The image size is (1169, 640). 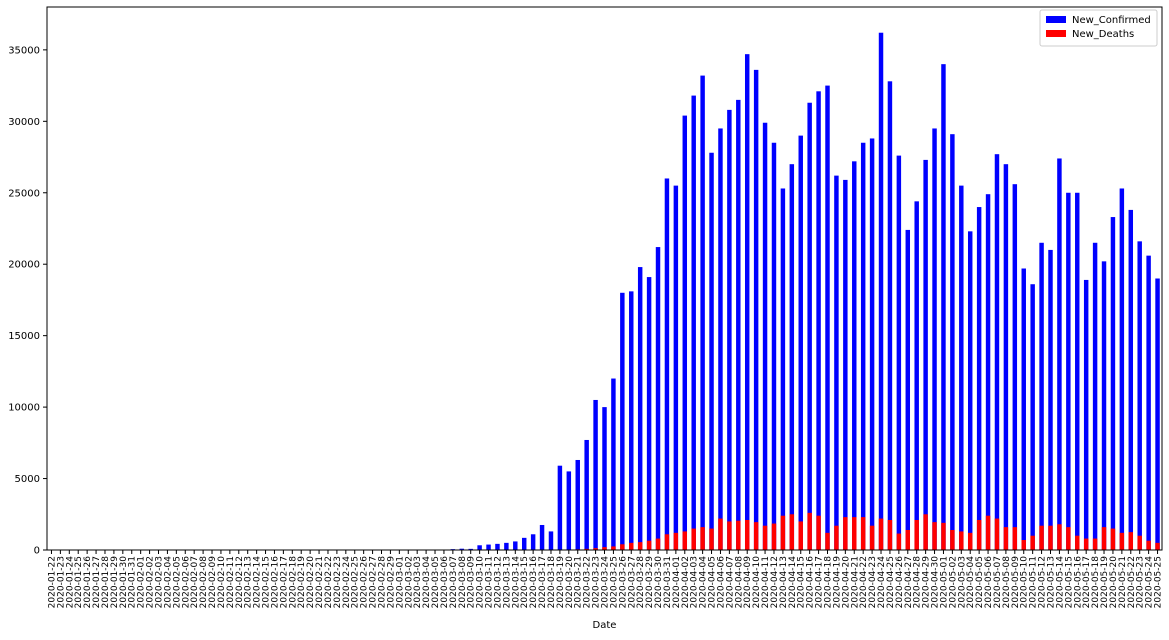 What do you see at coordinates (868, 531) in the screenshot?
I see `deaths-bars` at bounding box center [868, 531].